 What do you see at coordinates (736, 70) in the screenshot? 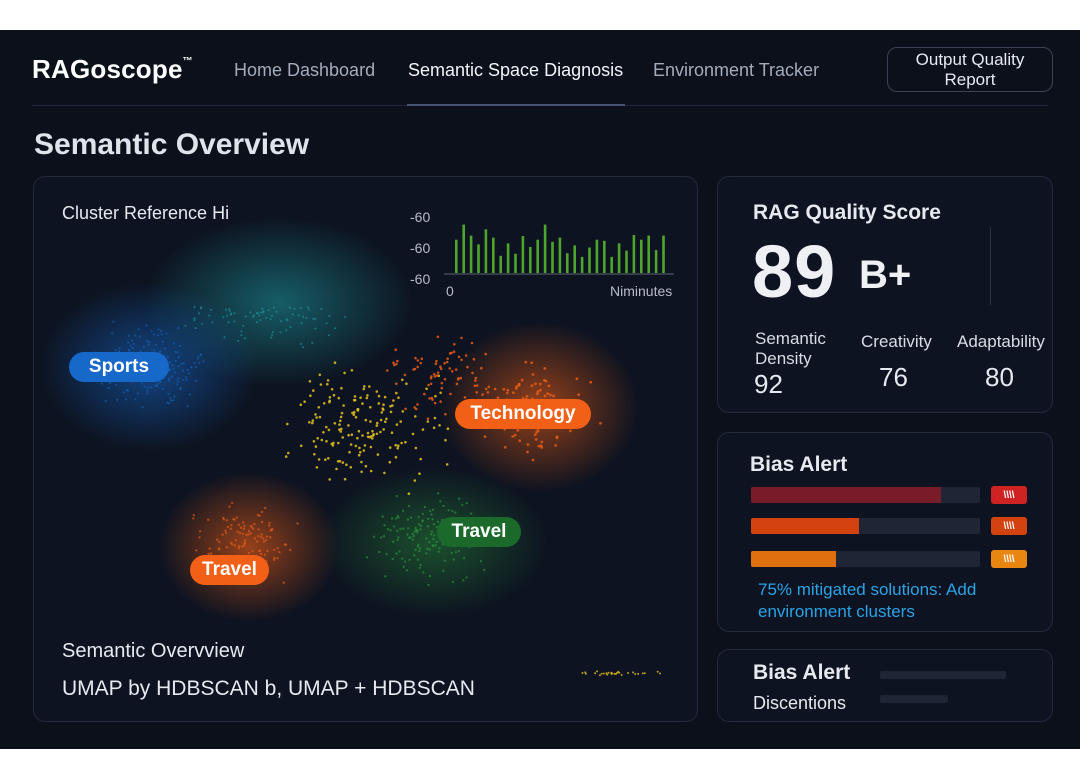
I see `tab-environment-tracker: Environment Tracker` at bounding box center [736, 70].